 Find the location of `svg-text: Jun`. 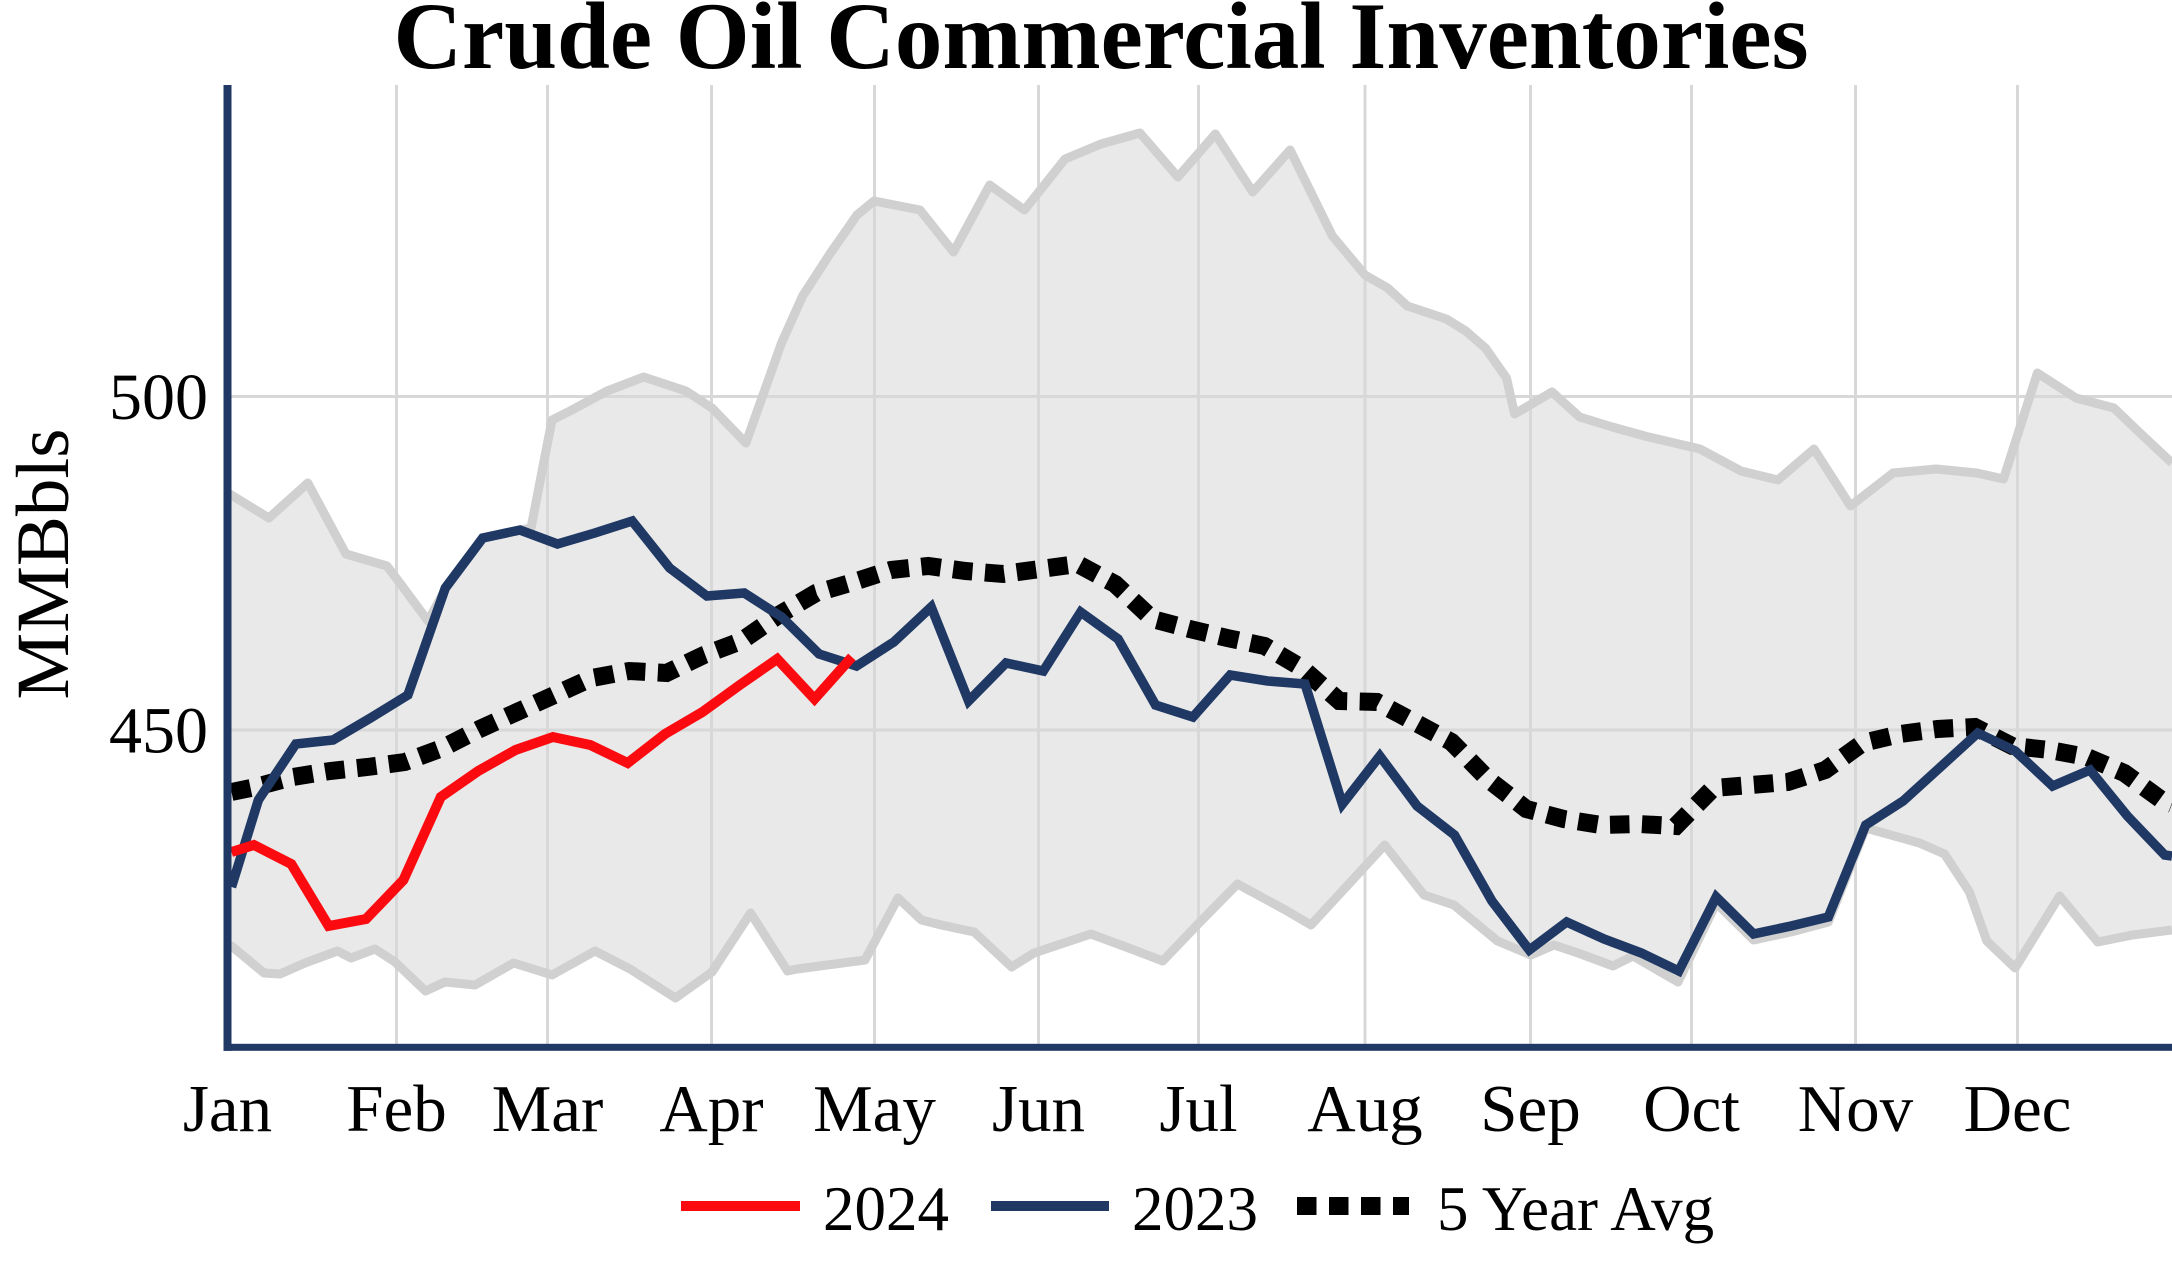

svg-text: Jun is located at coordinates (1038, 1109).